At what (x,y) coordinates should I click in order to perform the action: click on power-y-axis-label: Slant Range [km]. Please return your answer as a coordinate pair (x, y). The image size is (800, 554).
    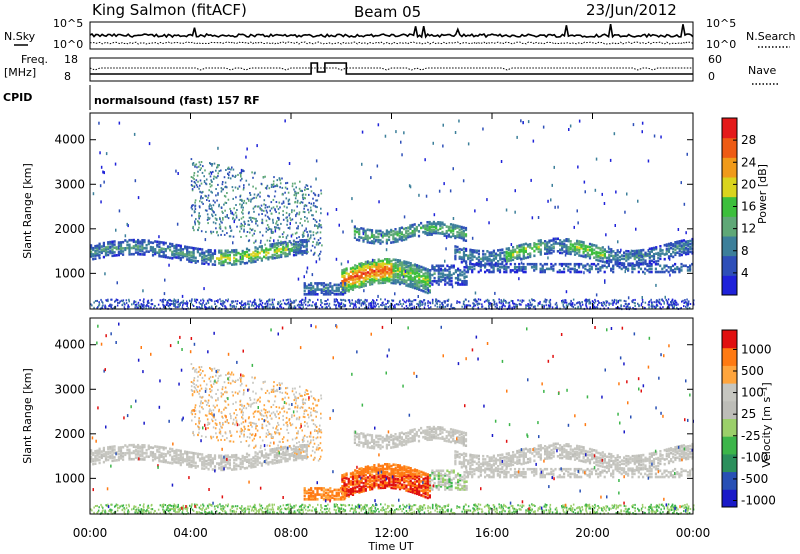
    Looking at the image, I should click on (27, 211).